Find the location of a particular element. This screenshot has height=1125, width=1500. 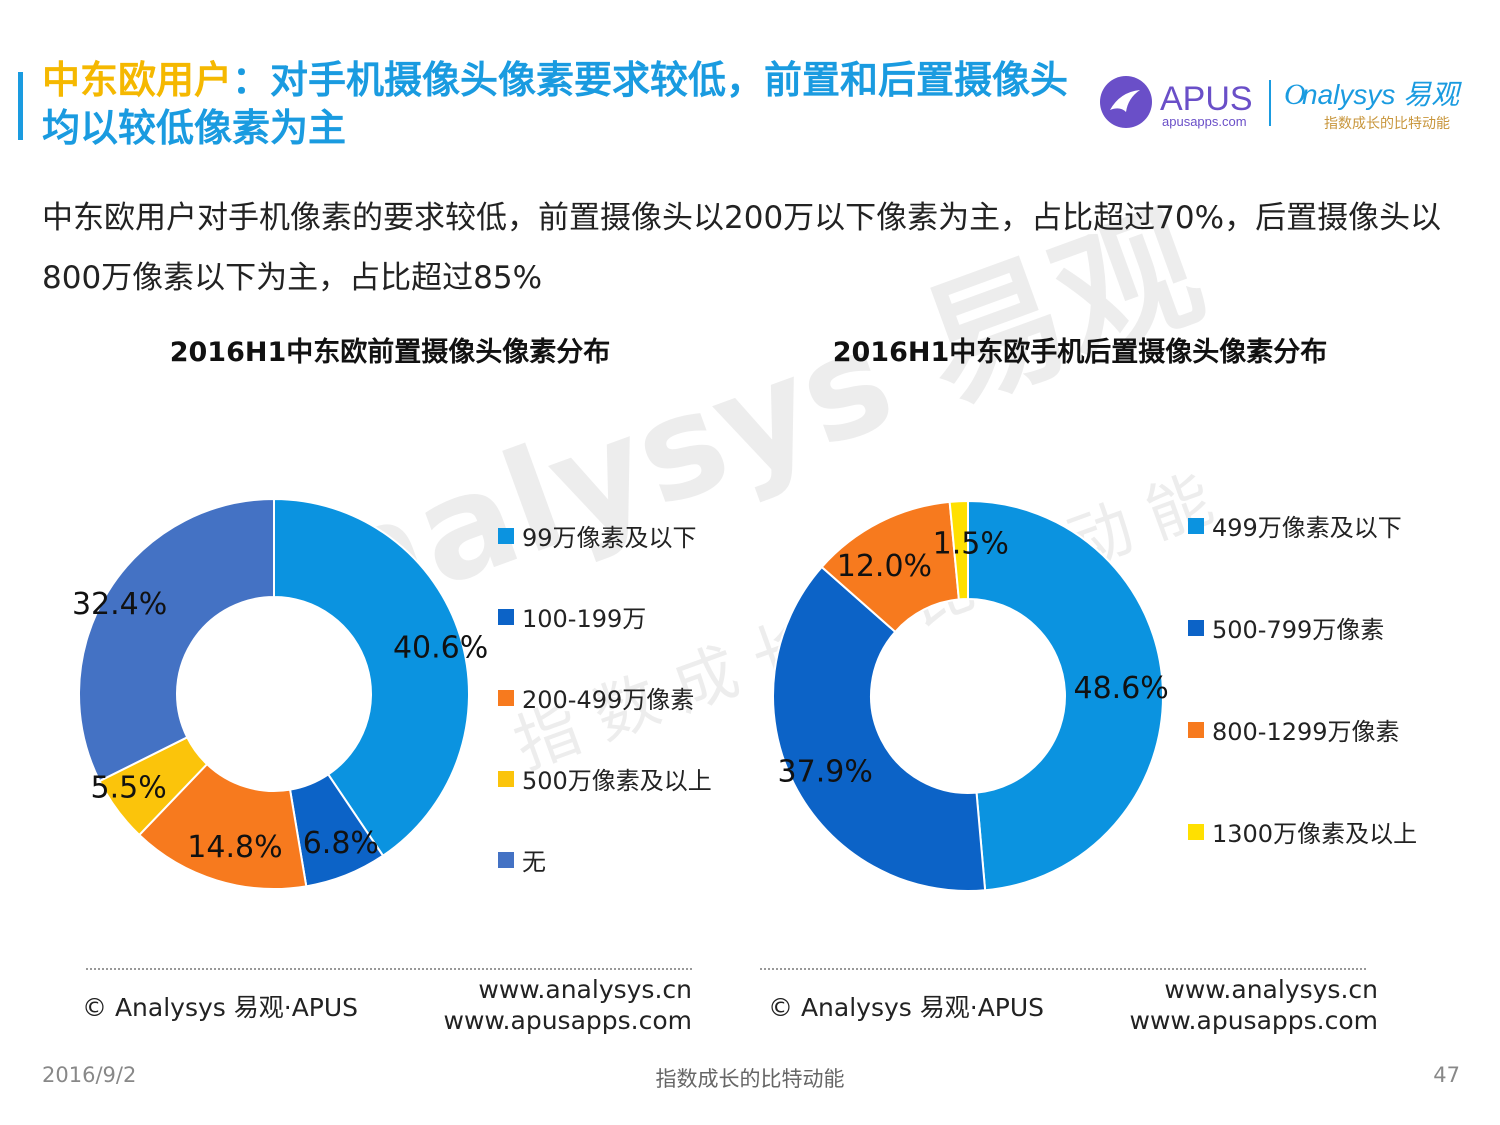

title-accent-bar is located at coordinates (20, 106).